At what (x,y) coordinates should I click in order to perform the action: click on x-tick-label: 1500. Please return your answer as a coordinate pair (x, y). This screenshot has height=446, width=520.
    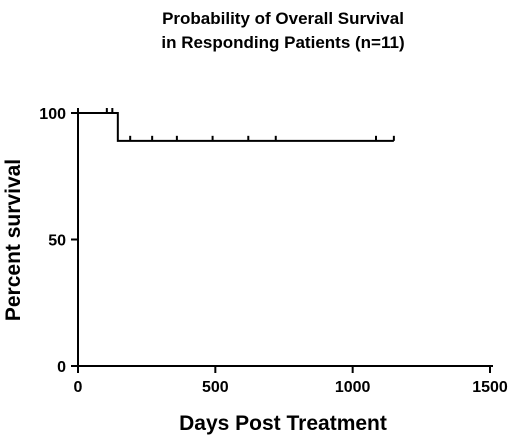
    Looking at the image, I should click on (490, 387).